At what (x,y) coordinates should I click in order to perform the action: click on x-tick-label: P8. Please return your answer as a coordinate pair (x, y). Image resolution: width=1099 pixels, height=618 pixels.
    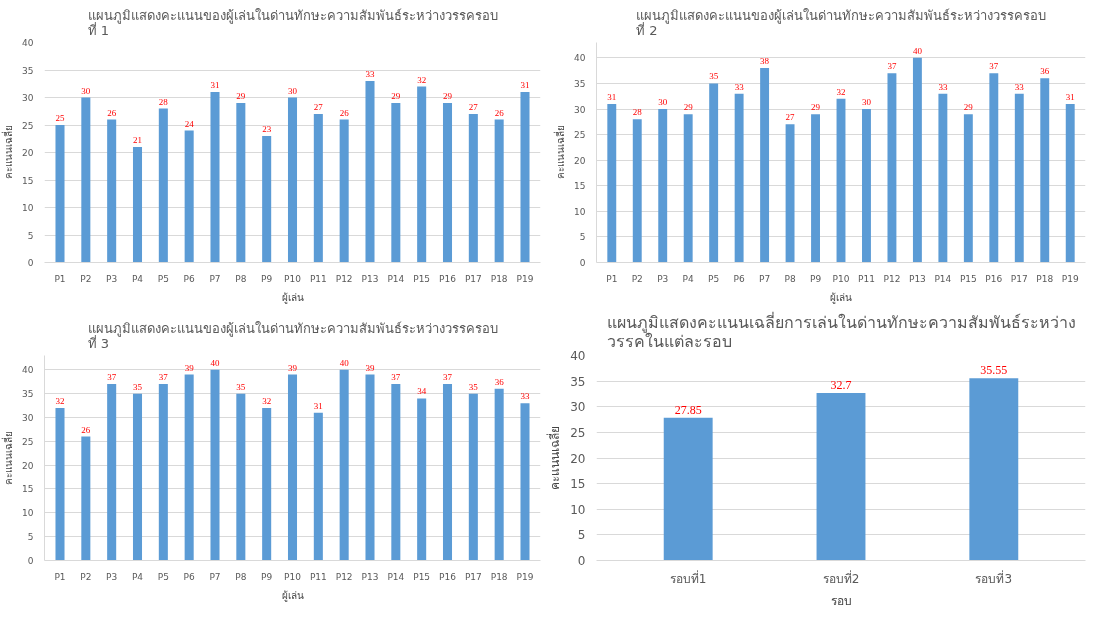
    Looking at the image, I should click on (241, 576).